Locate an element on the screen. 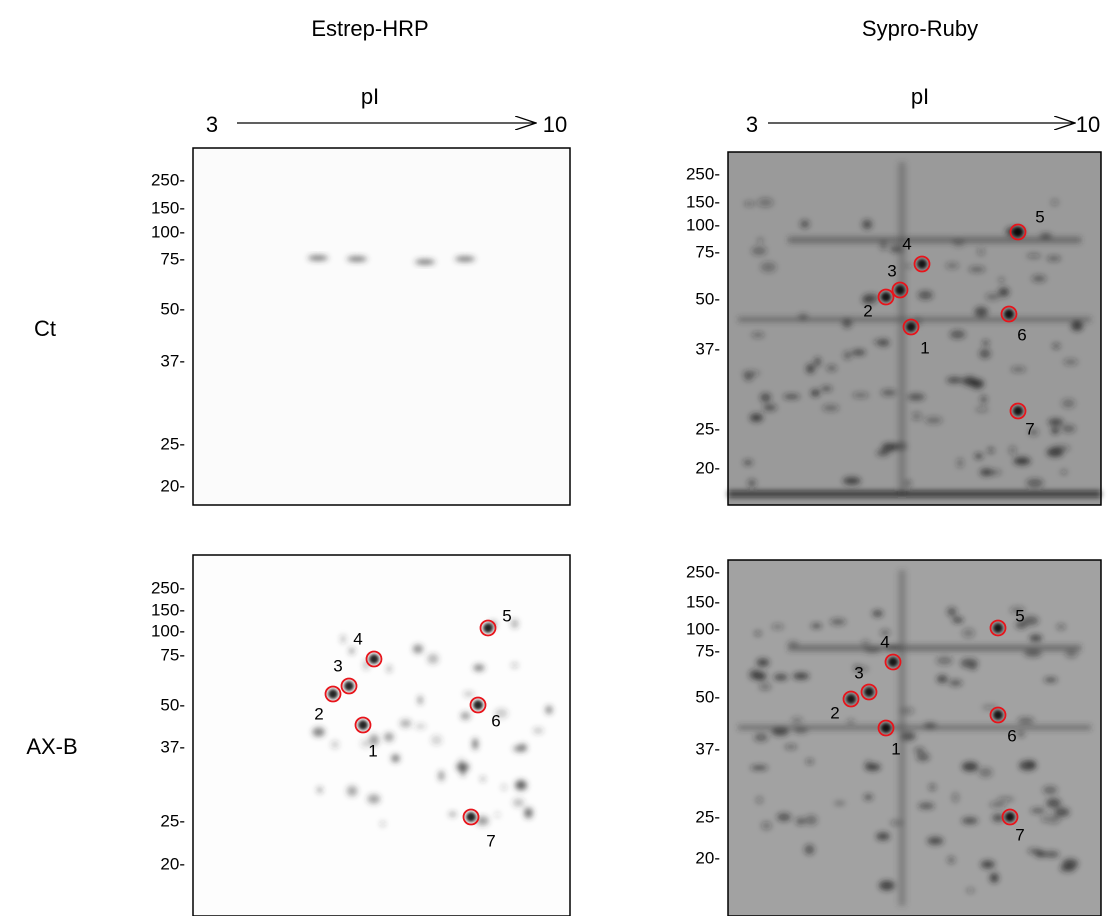 Image resolution: width=1110 pixels, height=916 pixels. spot-label: 6 is located at coordinates (495, 720).